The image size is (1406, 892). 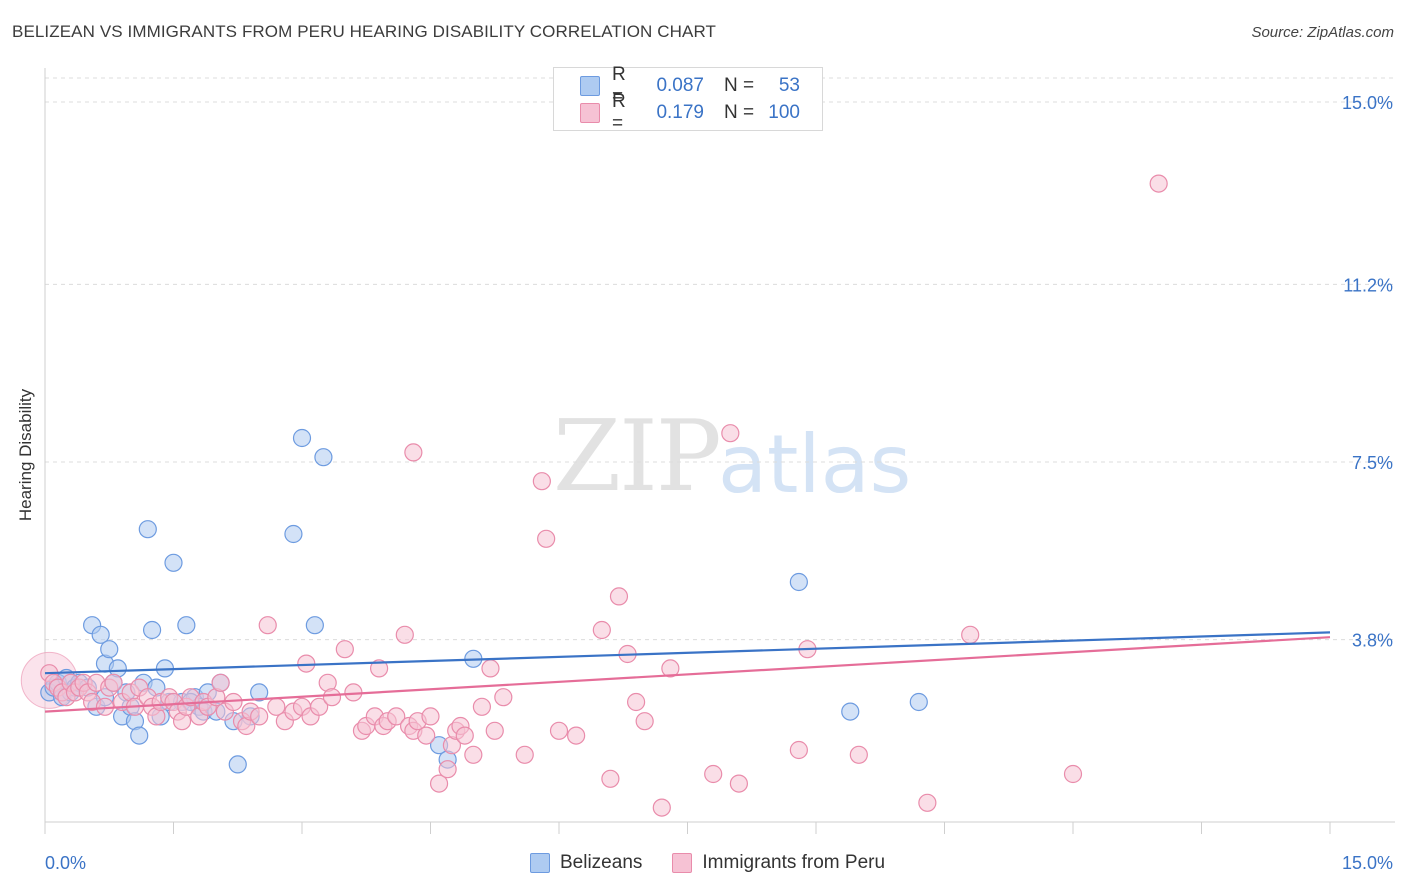 I want to click on y-tick-label: 15.0%, so click(x=1367, y=103).